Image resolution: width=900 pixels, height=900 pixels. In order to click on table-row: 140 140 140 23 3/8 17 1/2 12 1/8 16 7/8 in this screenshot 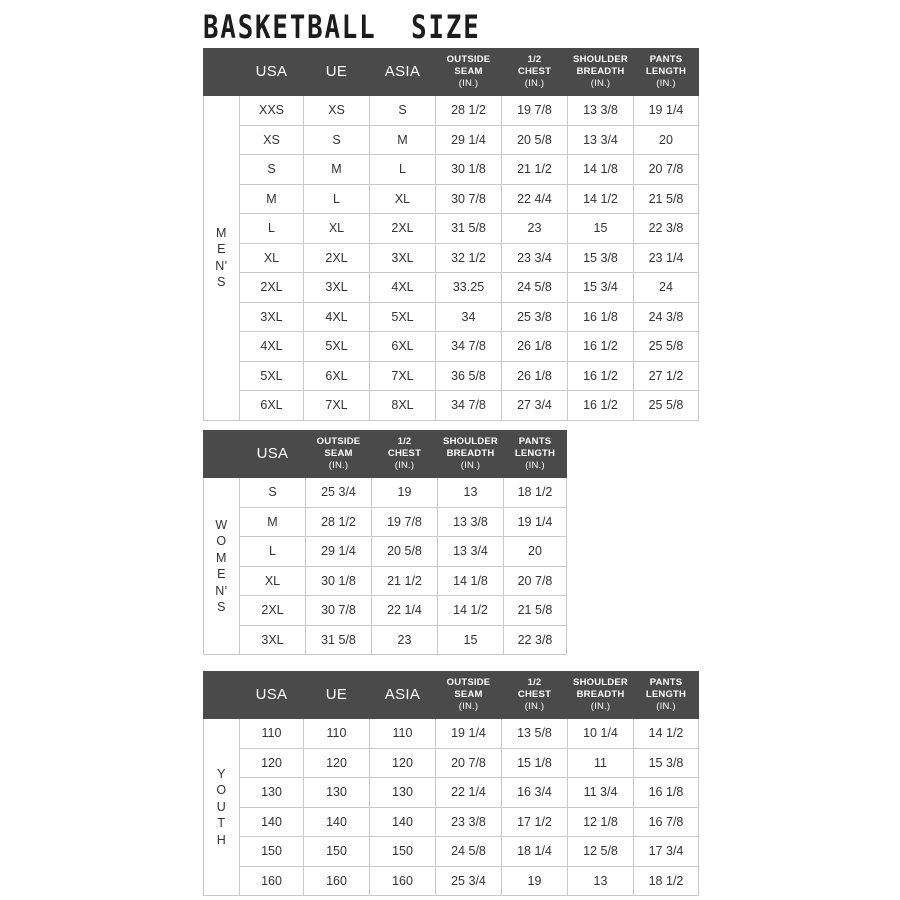, I will do `click(451, 821)`.